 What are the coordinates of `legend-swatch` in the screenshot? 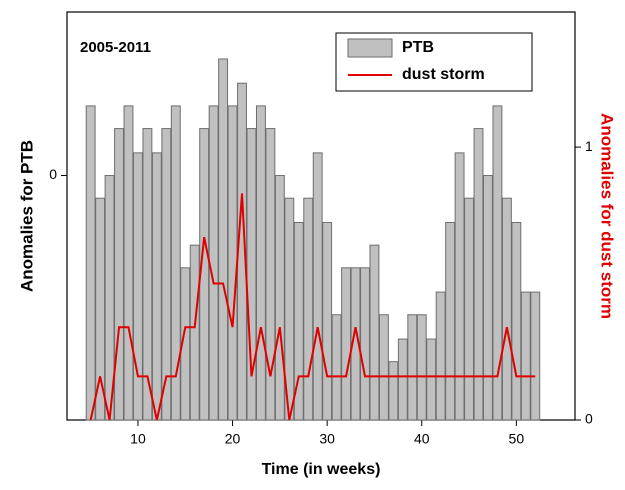 It's located at (370, 48).